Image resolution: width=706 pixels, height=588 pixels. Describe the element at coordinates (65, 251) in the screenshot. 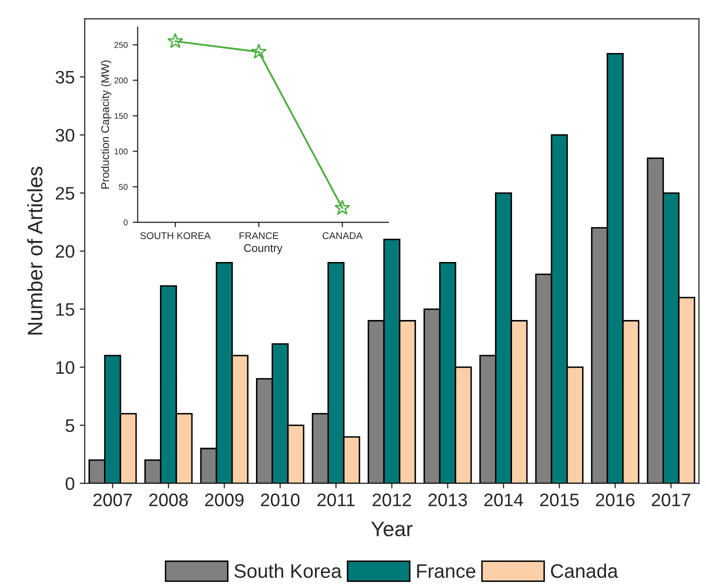

I see `y-tick-label: 20` at that location.